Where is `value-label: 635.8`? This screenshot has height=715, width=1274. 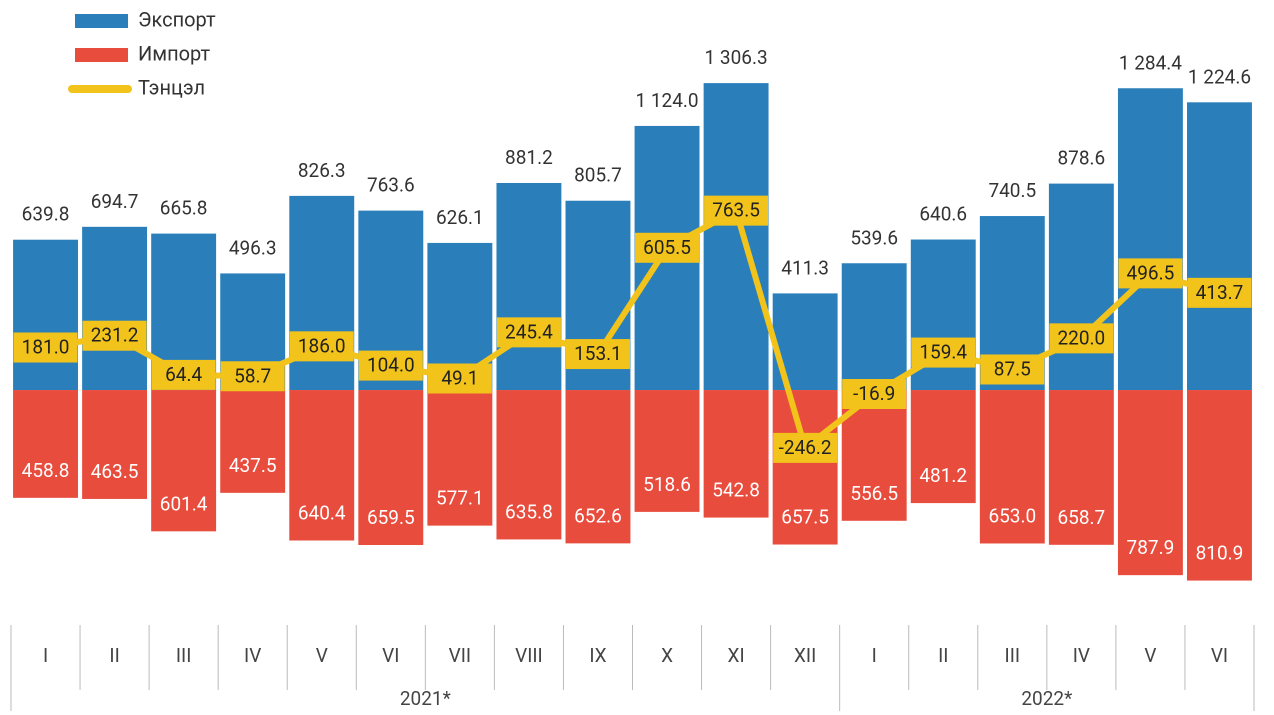
value-label: 635.8 is located at coordinates (529, 511).